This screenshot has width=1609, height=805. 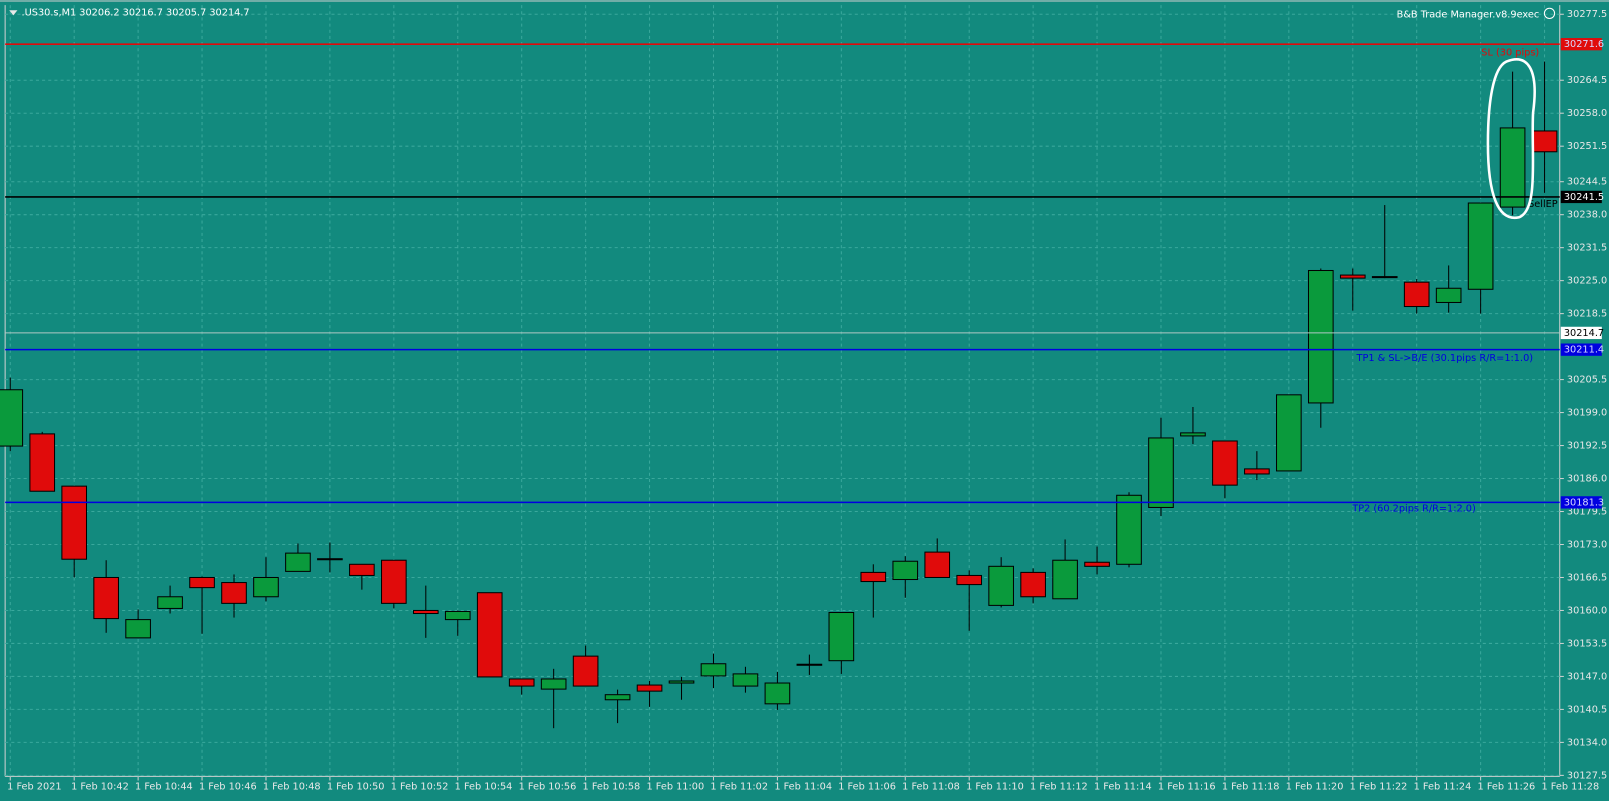 I want to click on level-value-label: 30181.3, so click(x=1584, y=502).